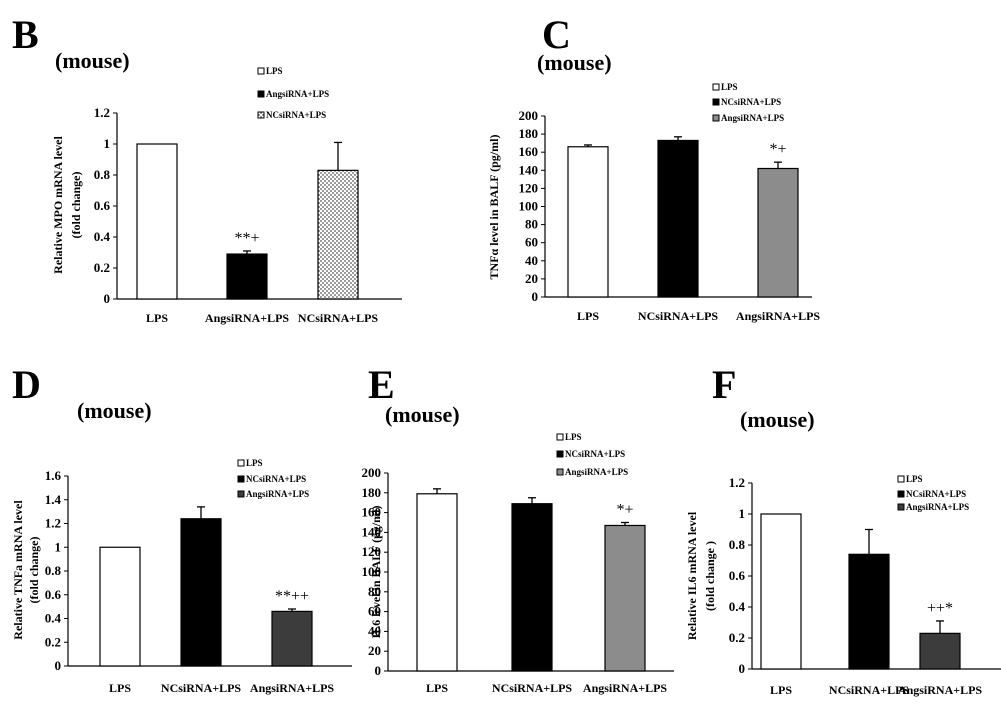  Describe the element at coordinates (25, 34) in the screenshot. I see `panel-letter: B` at that location.